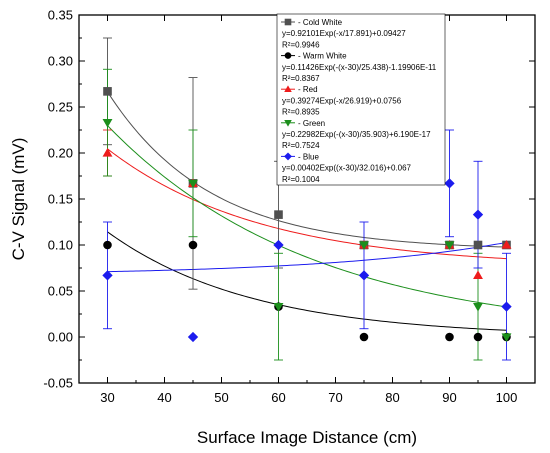 This screenshot has height=453, width=550. What do you see at coordinates (288, 156) in the screenshot?
I see `legend-marker-blue` at bounding box center [288, 156].